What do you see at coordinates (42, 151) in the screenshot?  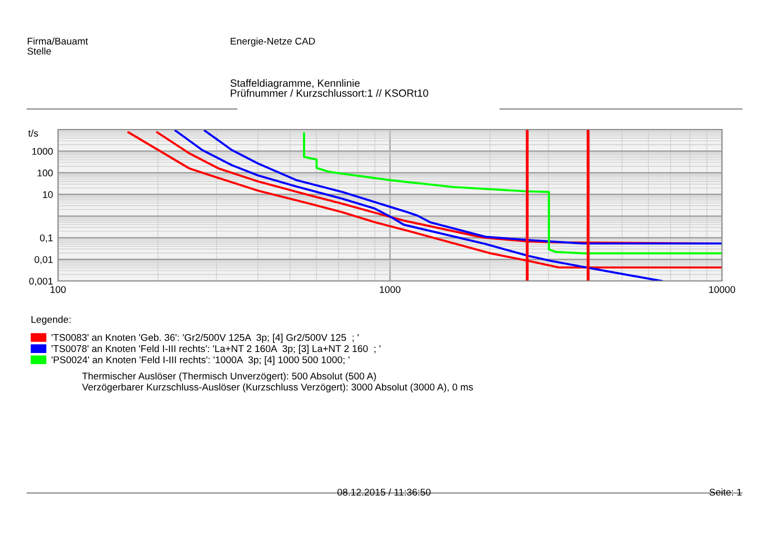 I see `y-tick-label: 1000` at bounding box center [42, 151].